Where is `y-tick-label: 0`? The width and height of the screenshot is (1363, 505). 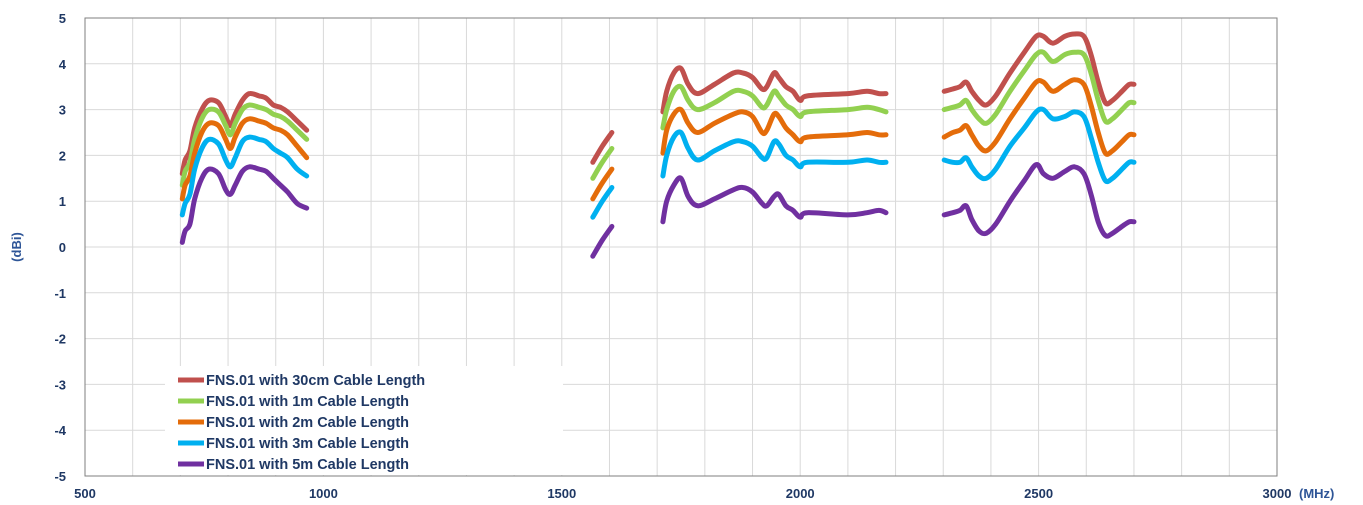
y-tick-label: 0 is located at coordinates (62, 247).